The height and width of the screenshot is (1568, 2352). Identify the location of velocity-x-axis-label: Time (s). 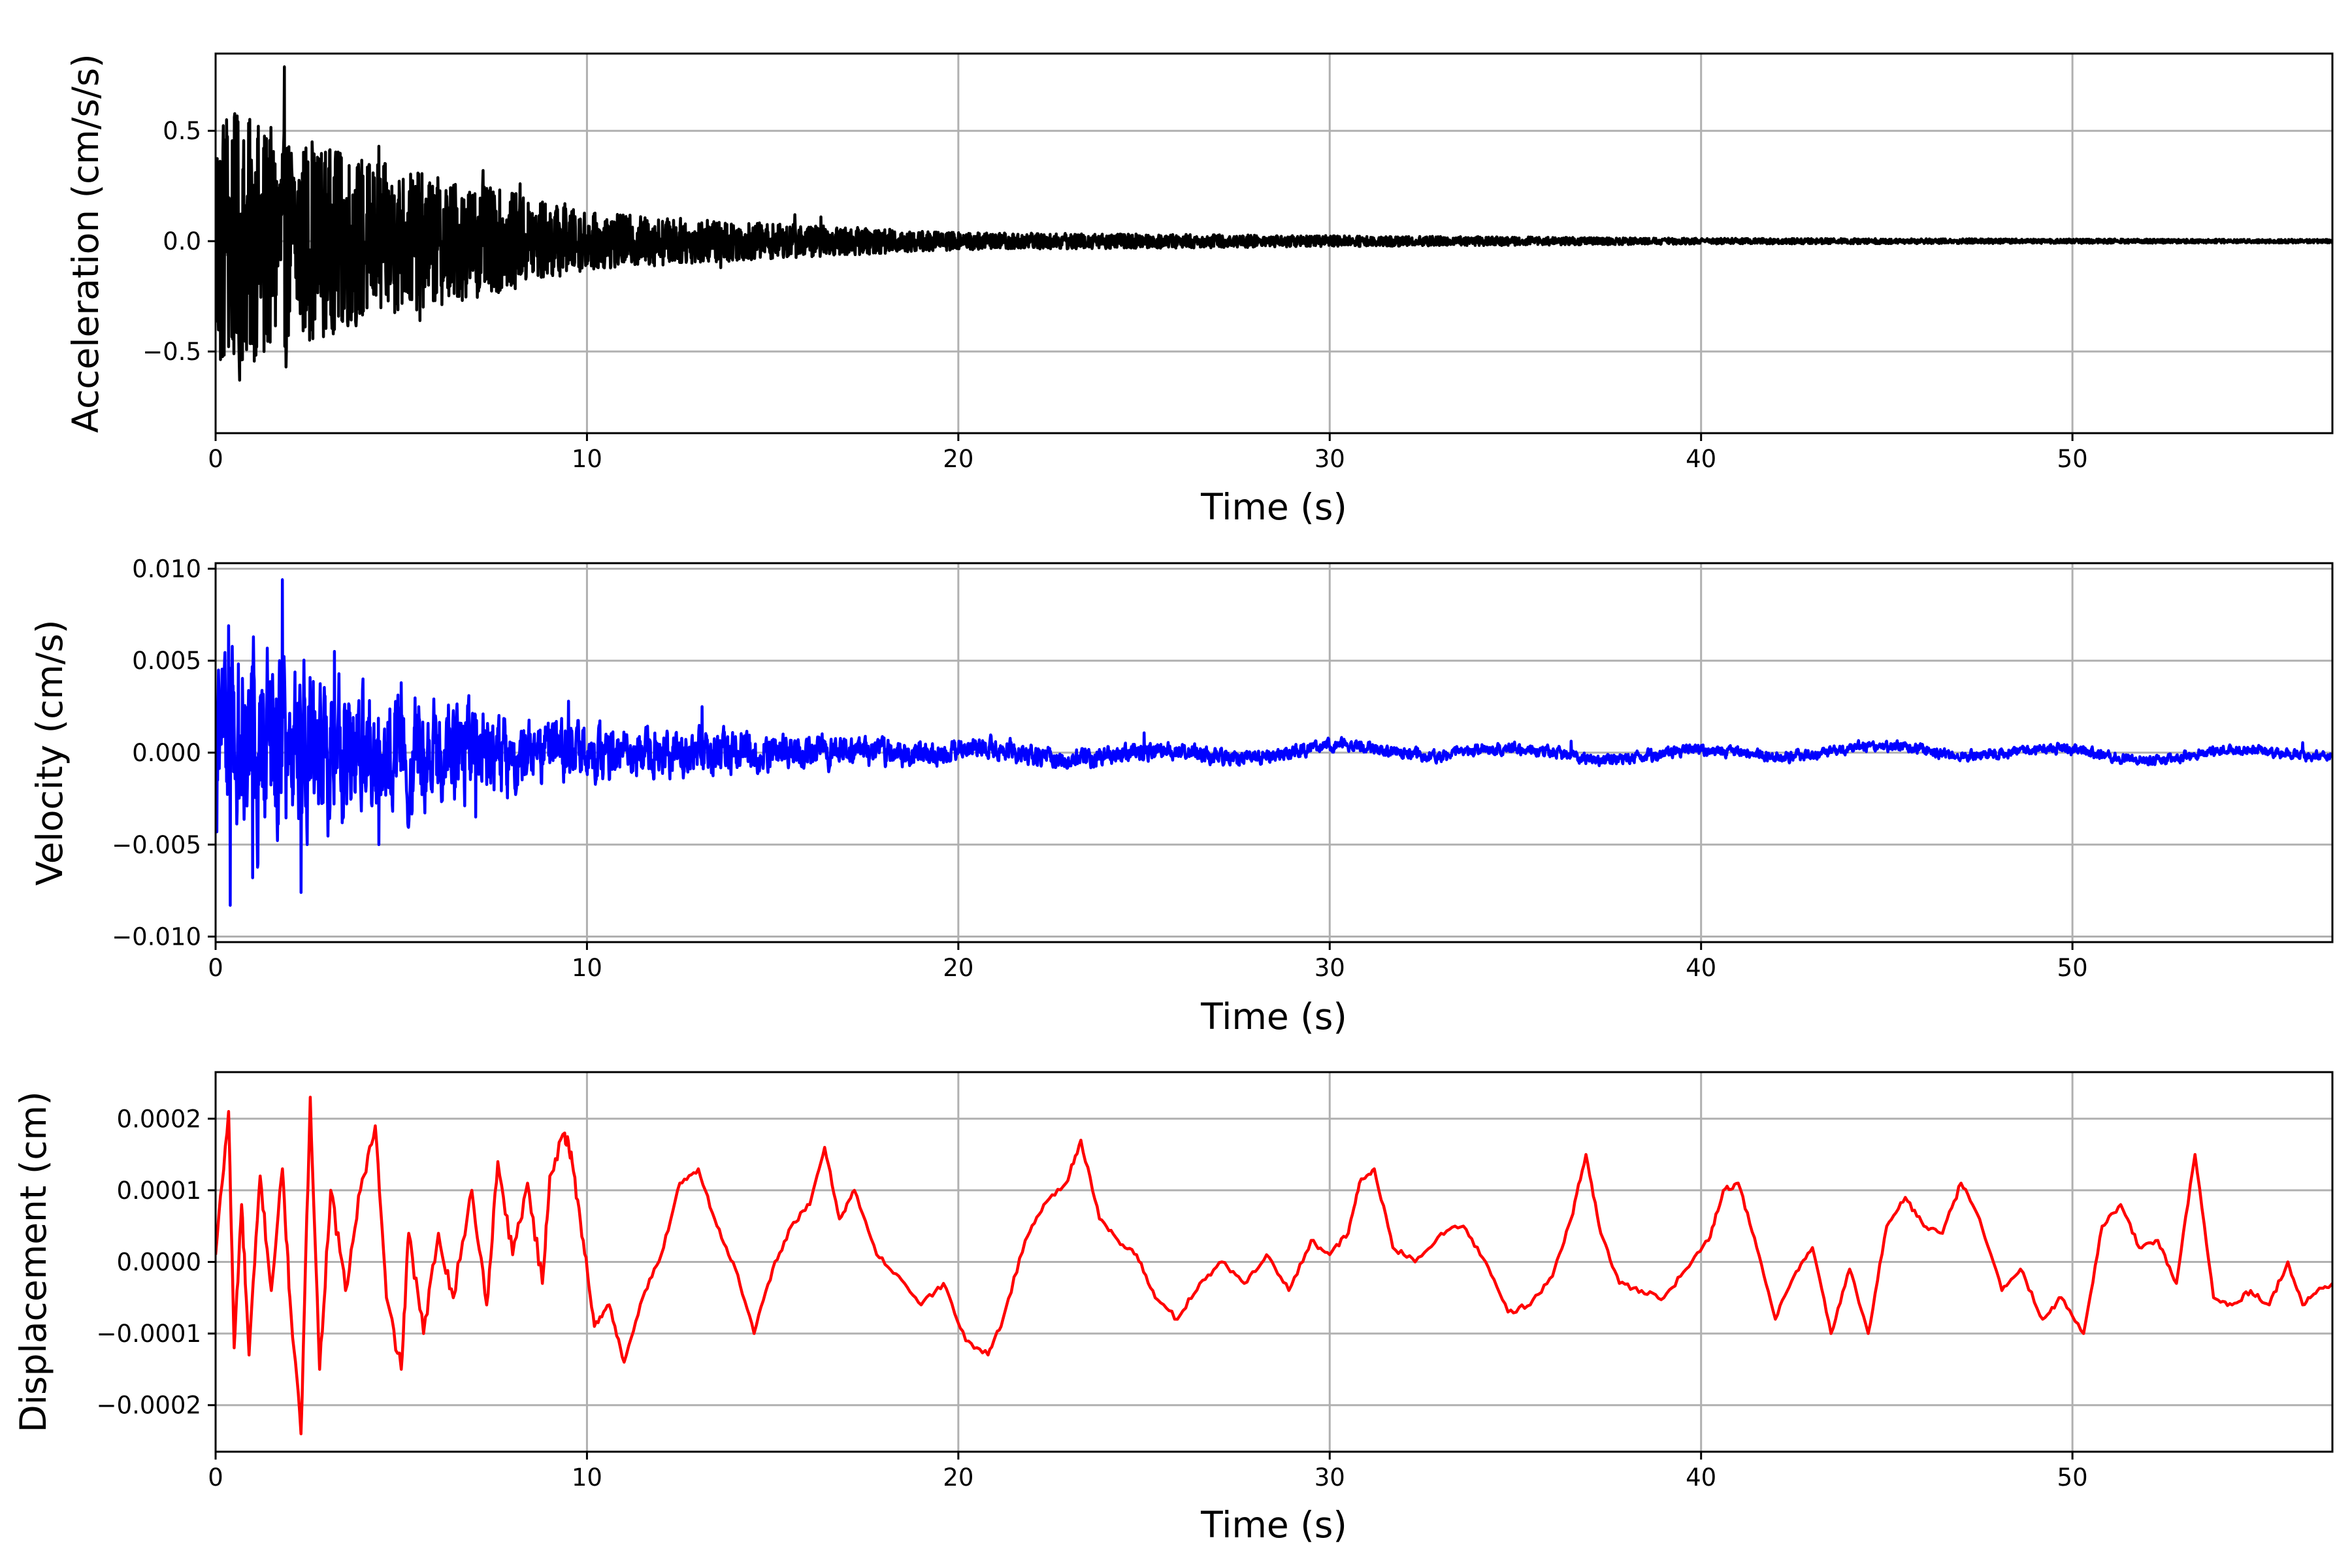
(1273, 1016).